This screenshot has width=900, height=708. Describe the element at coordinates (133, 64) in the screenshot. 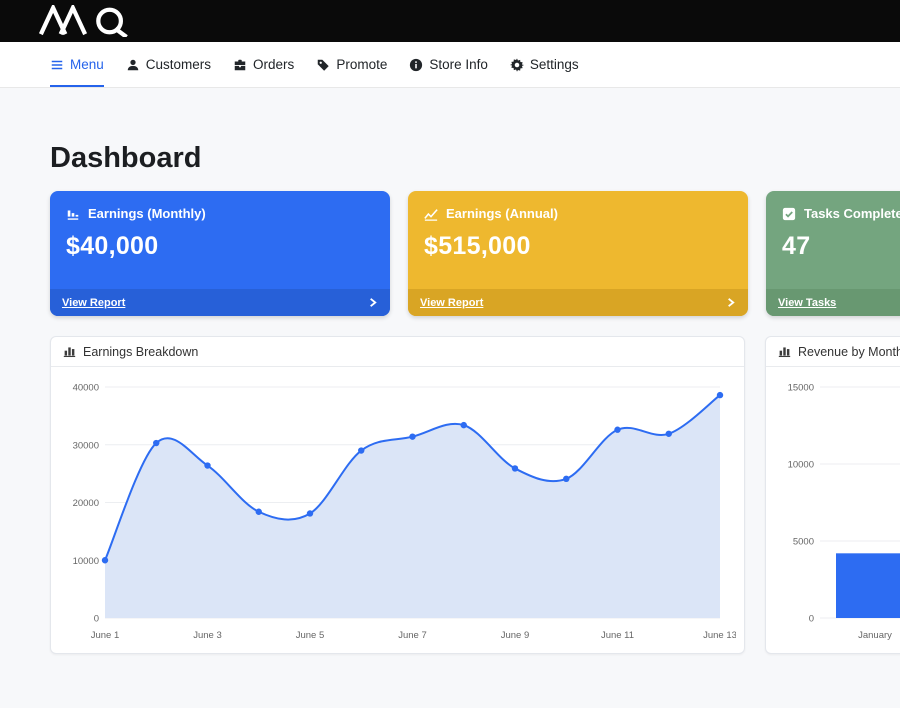

I see `person-icon` at that location.